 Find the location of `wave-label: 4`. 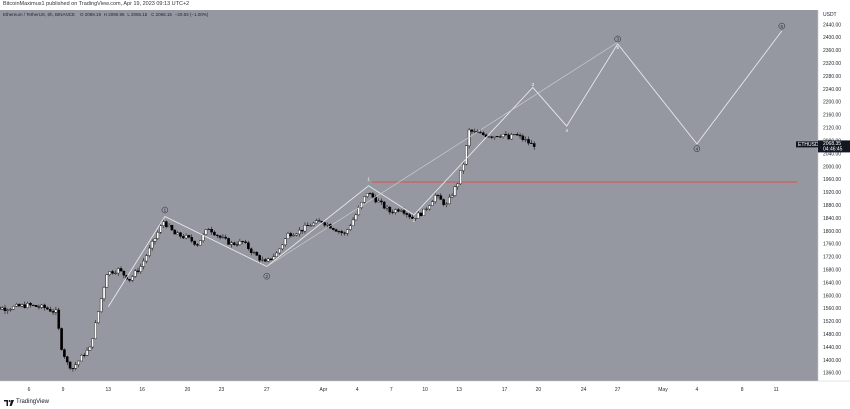

wave-label: 4 is located at coordinates (697, 148).